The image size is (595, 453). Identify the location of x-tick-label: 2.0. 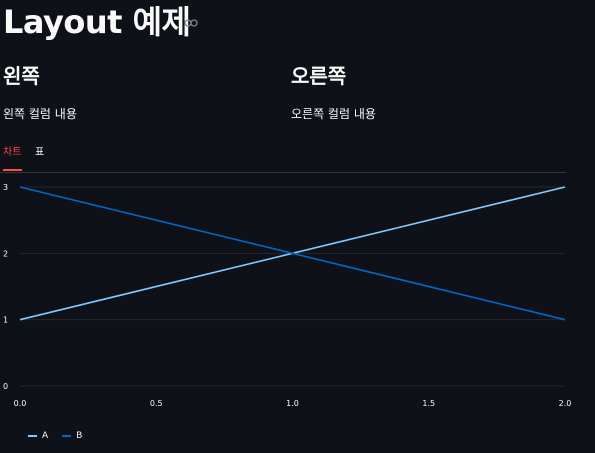
(565, 403).